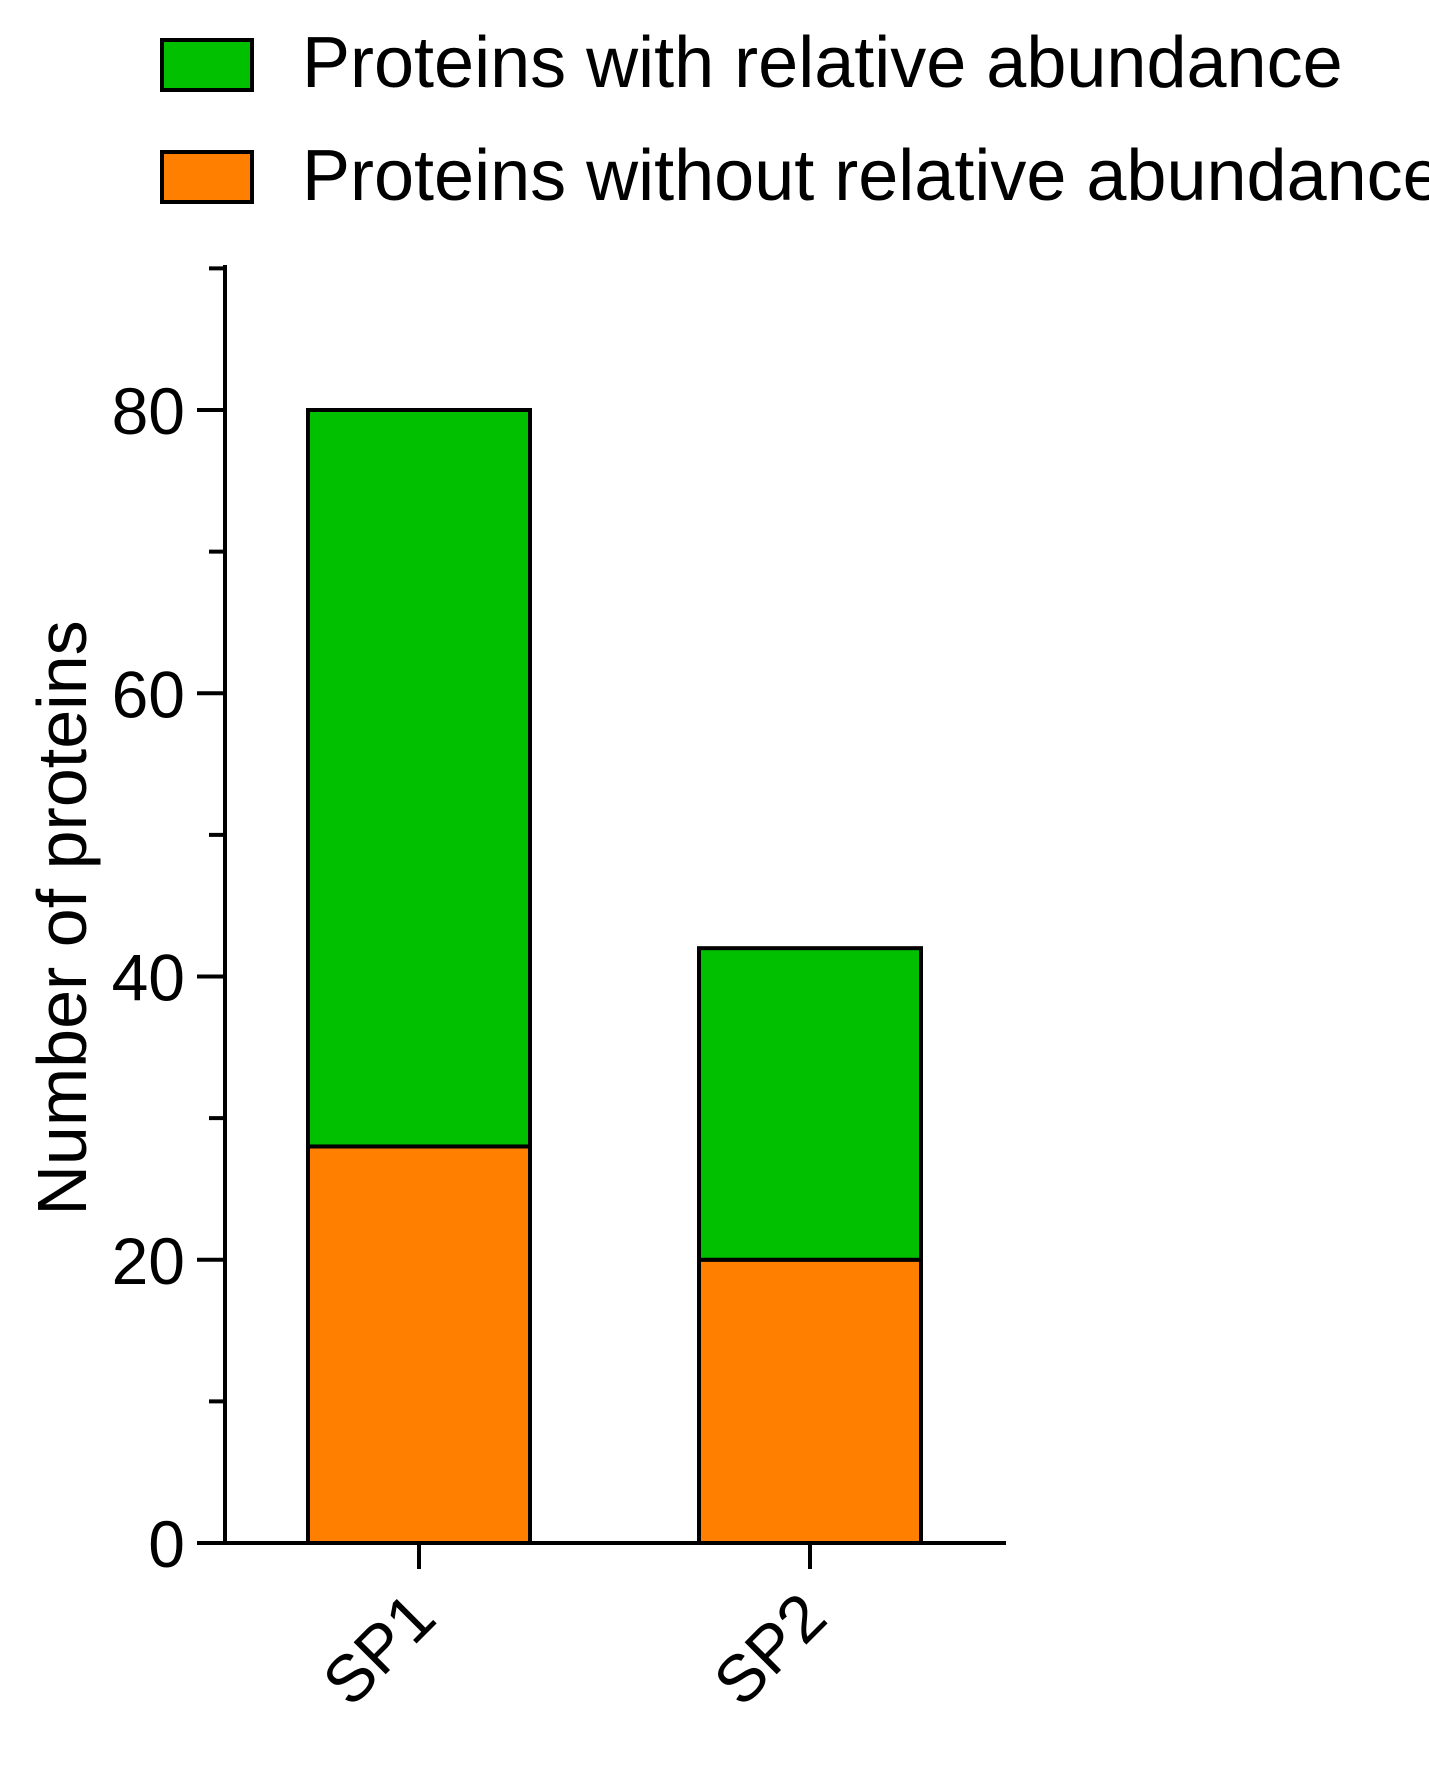 The image size is (1429, 1774). Describe the element at coordinates (62, 917) in the screenshot. I see `y-axis-title: Number of proteins` at that location.